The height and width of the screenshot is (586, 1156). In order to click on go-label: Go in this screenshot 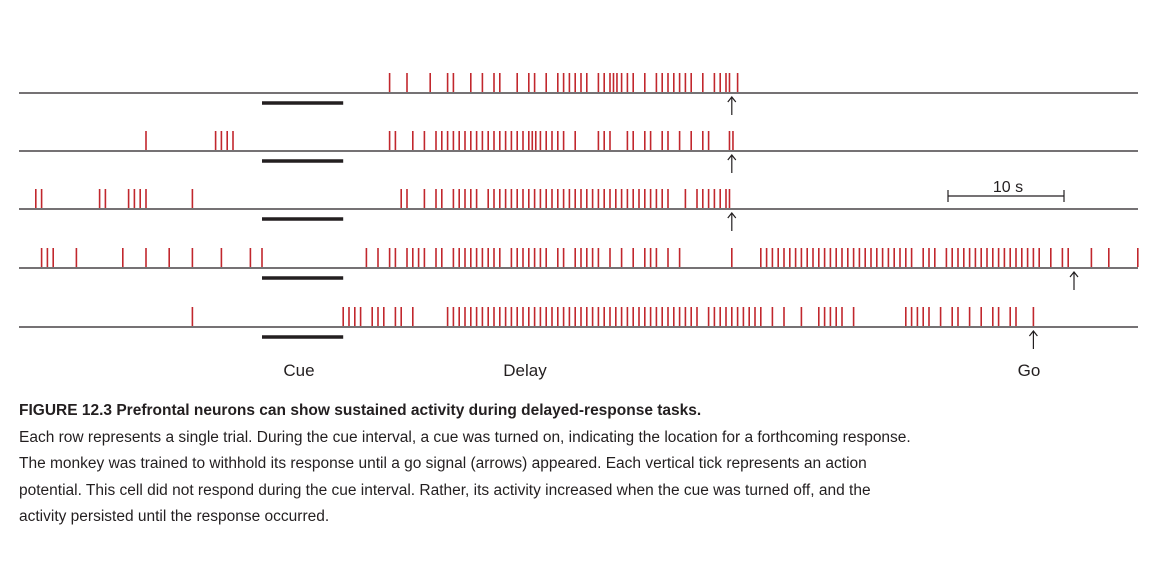, I will do `click(1029, 370)`.